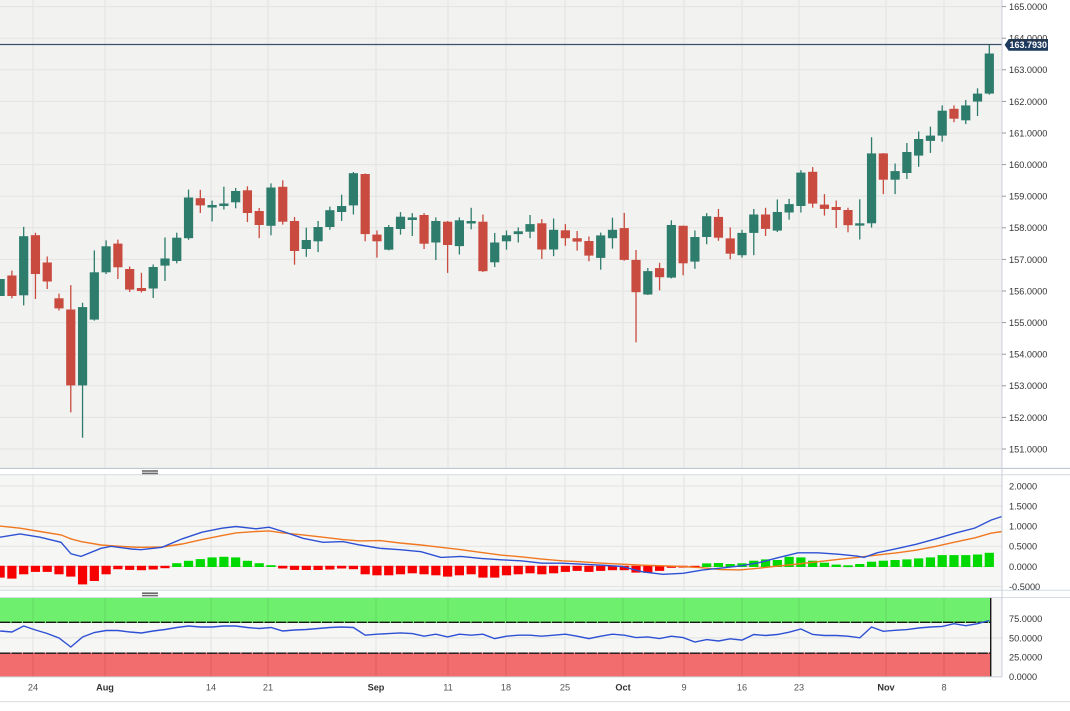  What do you see at coordinates (1025, 619) in the screenshot?
I see `svg-text: 75.0000` at bounding box center [1025, 619].